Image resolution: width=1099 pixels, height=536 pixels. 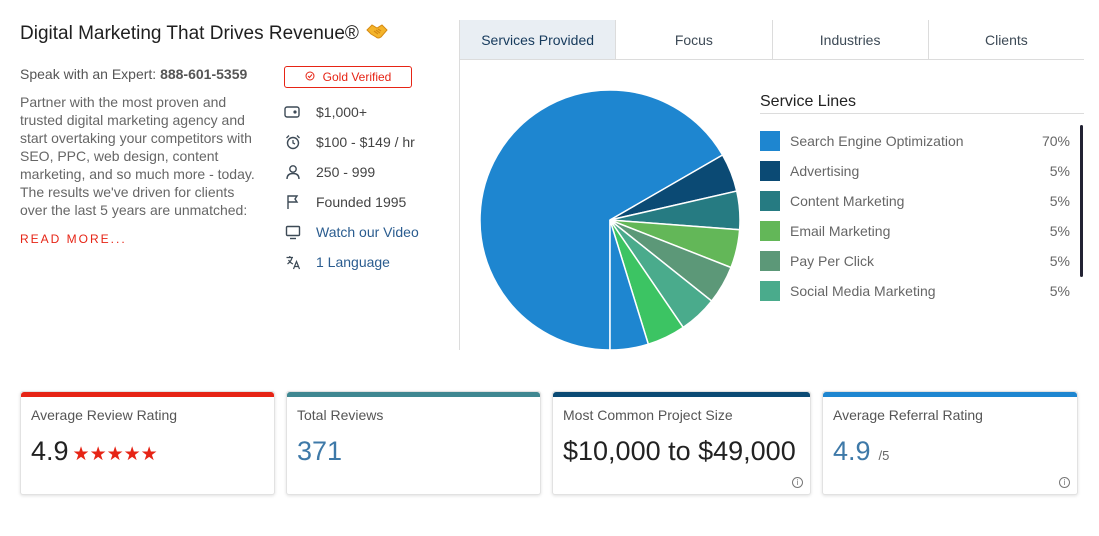 What do you see at coordinates (293, 172) in the screenshot?
I see `person-icon` at bounding box center [293, 172].